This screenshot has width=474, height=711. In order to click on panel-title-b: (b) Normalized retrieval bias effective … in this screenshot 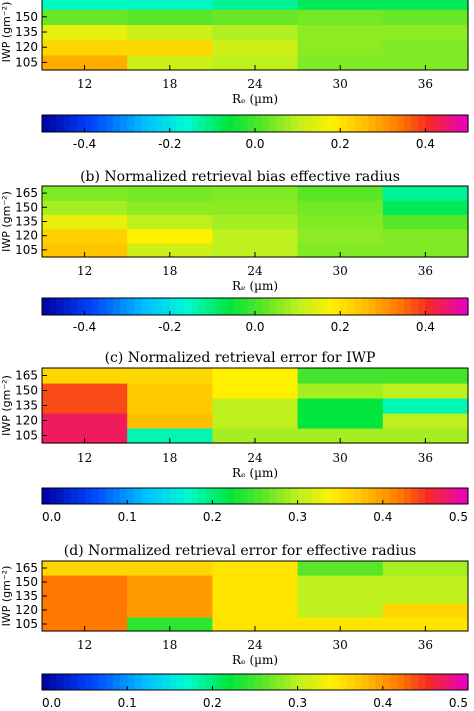, I will do `click(240, 177)`.